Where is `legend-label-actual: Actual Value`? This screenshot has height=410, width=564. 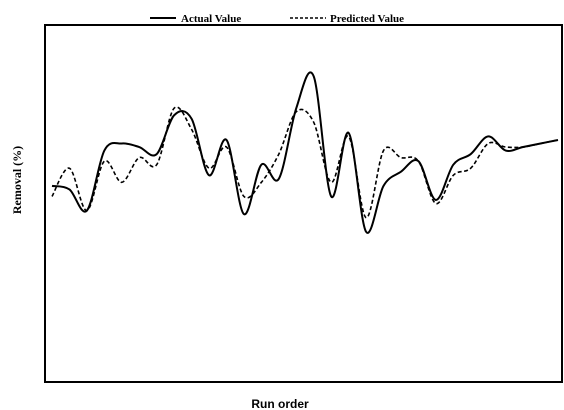
legend-label-actual: Actual Value is located at coordinates (211, 19).